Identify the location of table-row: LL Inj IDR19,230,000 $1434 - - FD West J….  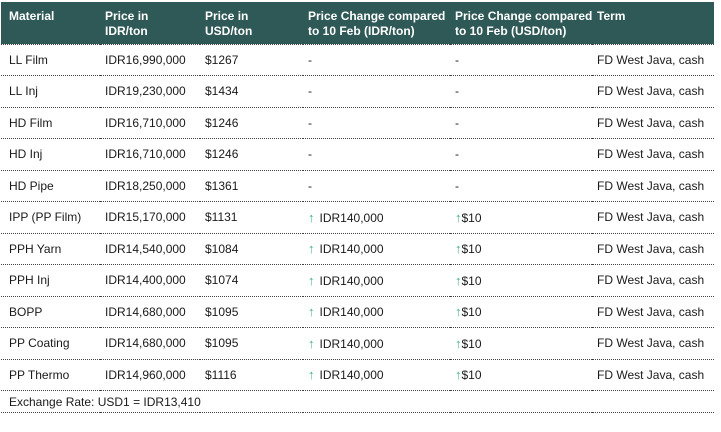
(357, 91).